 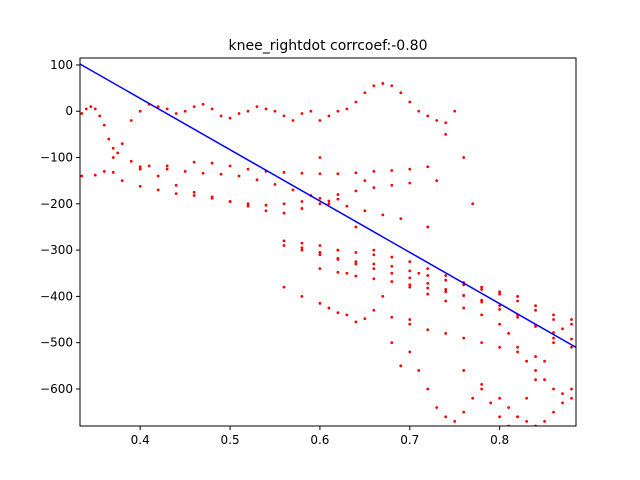 What do you see at coordinates (56, 158) in the screenshot?
I see `y-tick-label: −100` at bounding box center [56, 158].